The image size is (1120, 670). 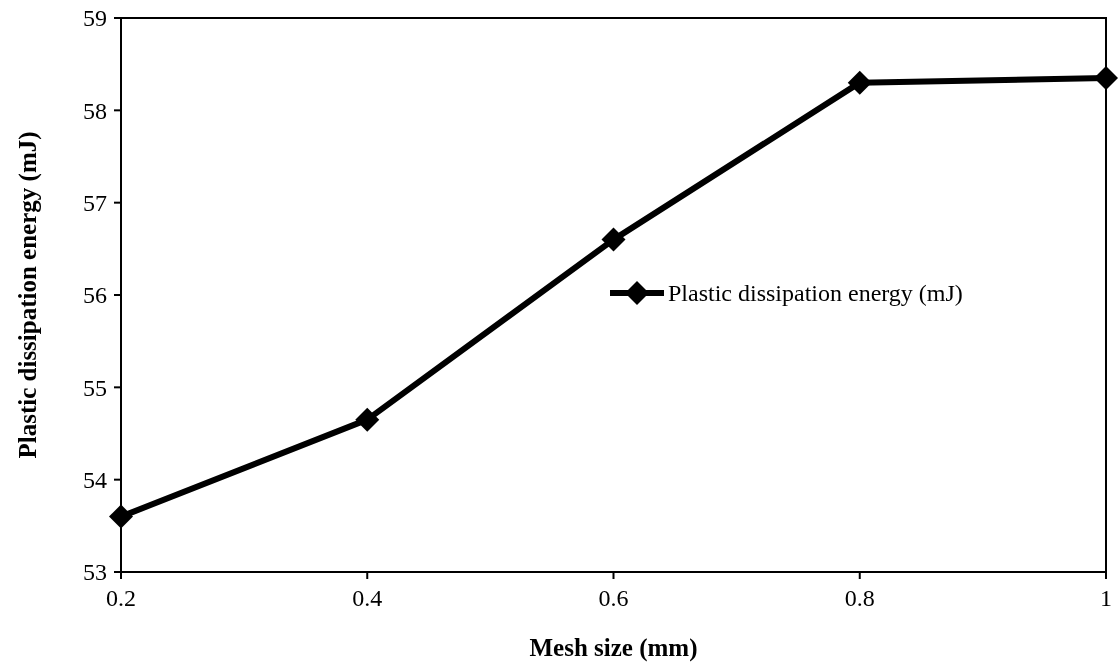 I want to click on y-tick-label: 54, so click(x=95, y=480).